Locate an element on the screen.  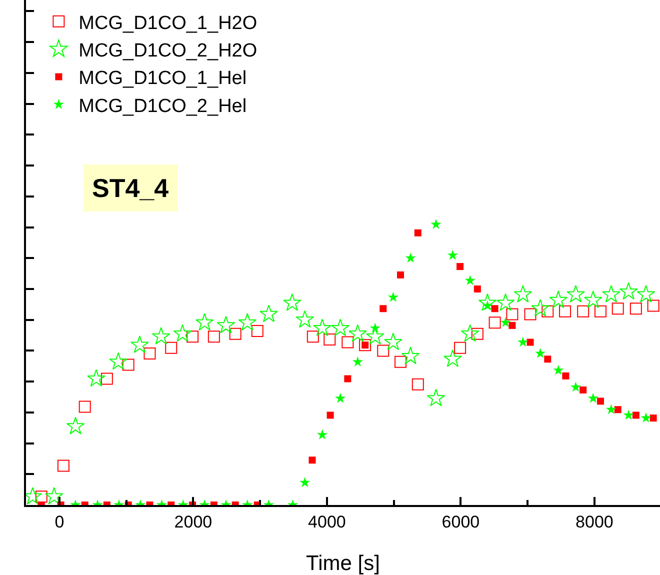
x-tick-label: 0 is located at coordinates (59, 522).